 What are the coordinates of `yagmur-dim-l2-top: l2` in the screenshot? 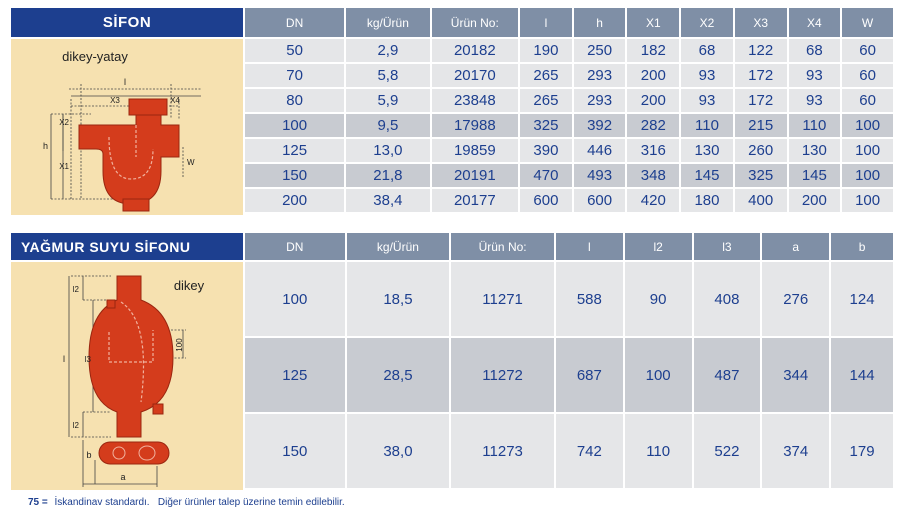 It's located at (76, 289).